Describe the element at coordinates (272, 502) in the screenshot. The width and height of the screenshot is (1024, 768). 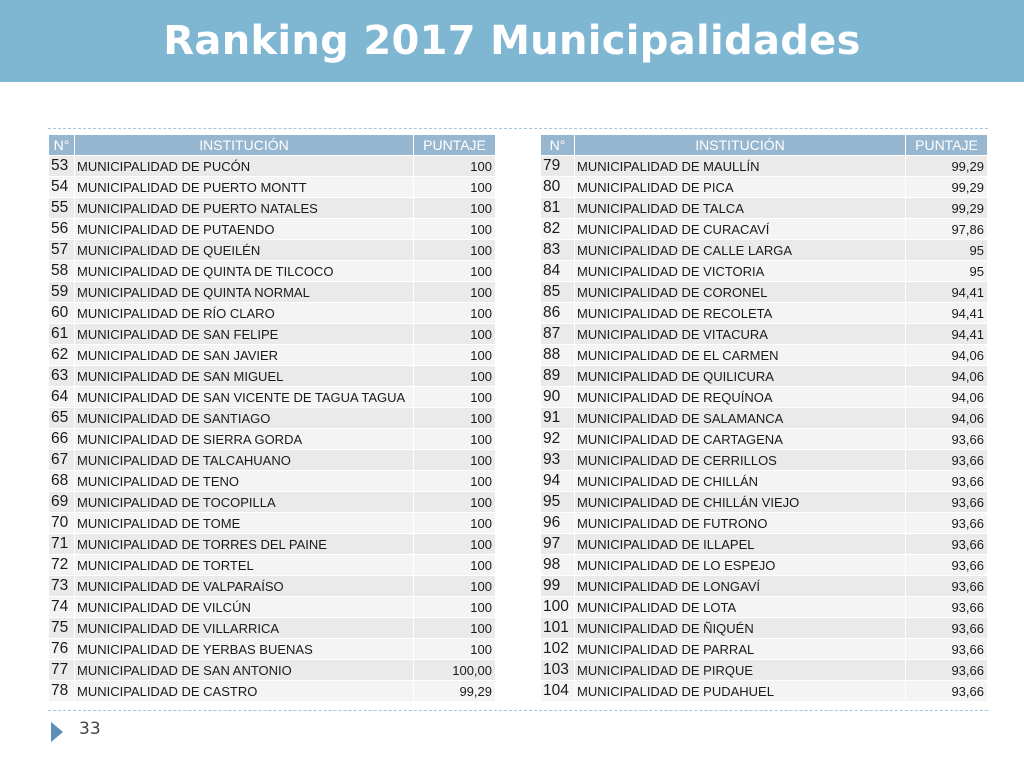
I see `table-row: 69 MUNICIPALIDAD DE TOCOPILLA 100` at that location.